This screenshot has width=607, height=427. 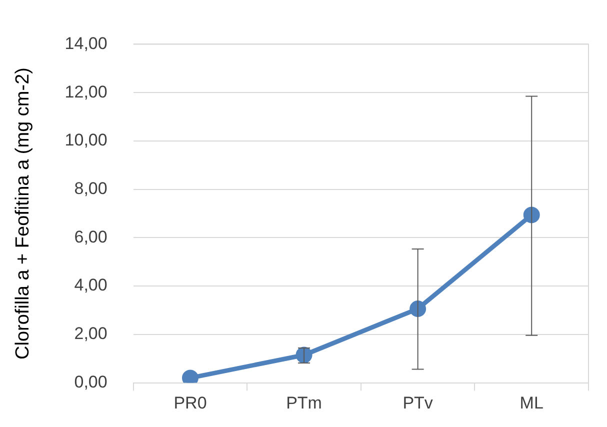 What do you see at coordinates (91, 382) in the screenshot?
I see `y-tick-label: 0,00` at bounding box center [91, 382].